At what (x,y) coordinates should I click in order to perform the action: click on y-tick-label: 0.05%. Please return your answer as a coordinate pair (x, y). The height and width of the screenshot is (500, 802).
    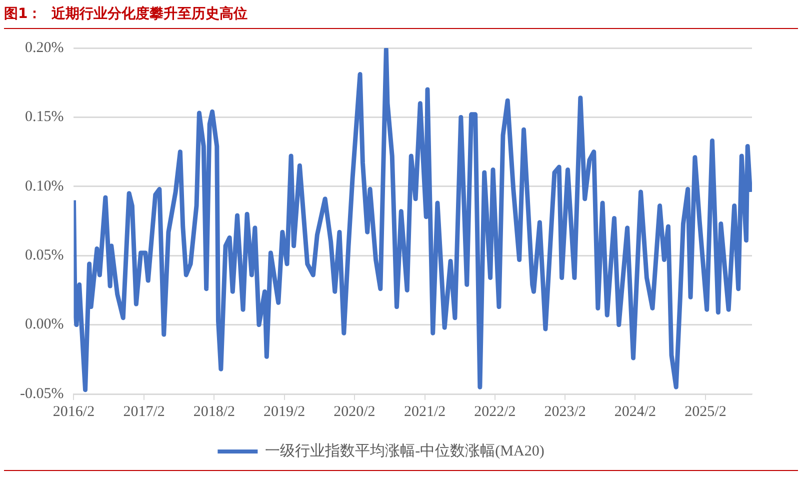
    Looking at the image, I should click on (44, 256).